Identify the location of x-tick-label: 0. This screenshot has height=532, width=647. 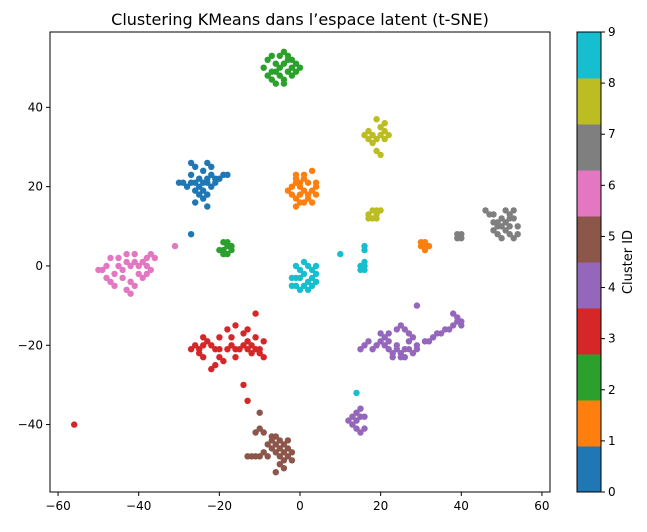
(300, 506).